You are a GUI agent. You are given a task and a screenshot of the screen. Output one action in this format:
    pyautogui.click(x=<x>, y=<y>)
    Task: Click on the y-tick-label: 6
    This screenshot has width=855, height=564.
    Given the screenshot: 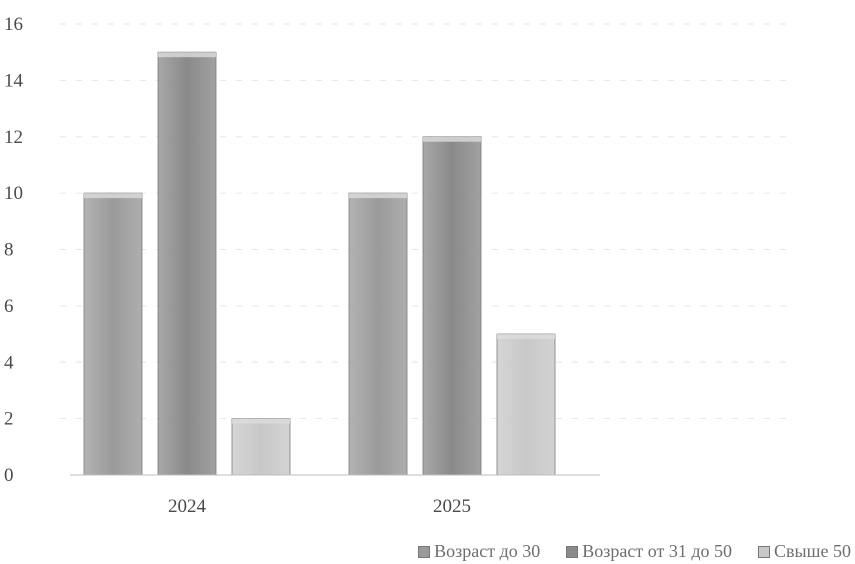 What is the action you would take?
    pyautogui.click(x=9, y=306)
    